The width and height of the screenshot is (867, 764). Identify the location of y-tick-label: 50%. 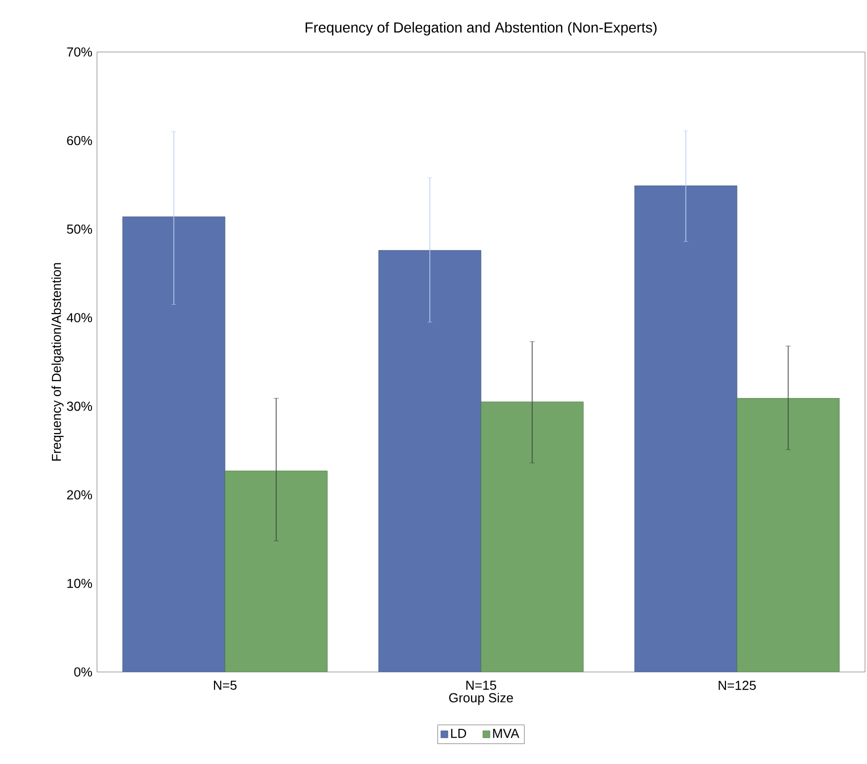
(79, 229).